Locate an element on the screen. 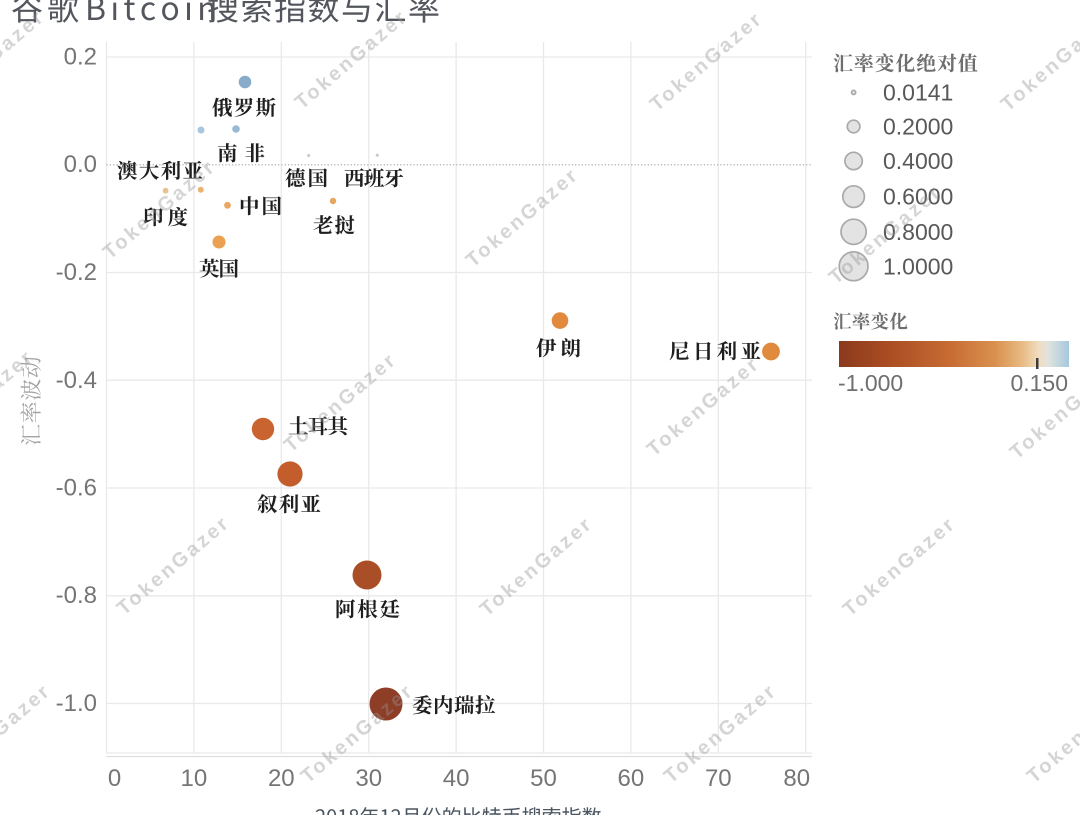 Image resolution: width=1080 pixels, height=820 pixels. svg-text: -1.0 is located at coordinates (76, 703).